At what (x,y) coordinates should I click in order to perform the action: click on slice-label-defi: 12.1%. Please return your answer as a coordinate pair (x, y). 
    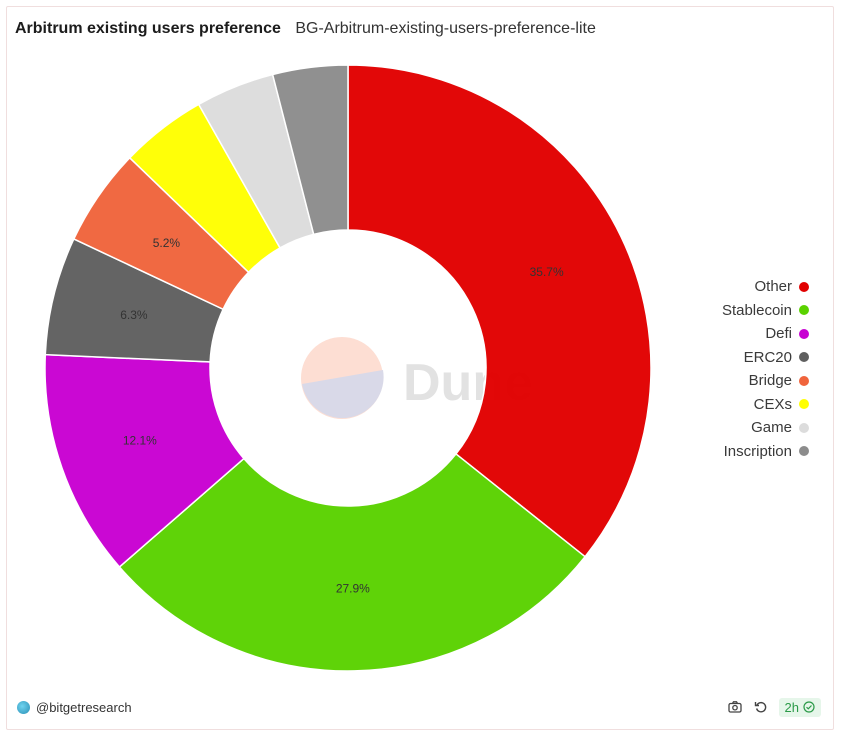
    Looking at the image, I should click on (140, 441).